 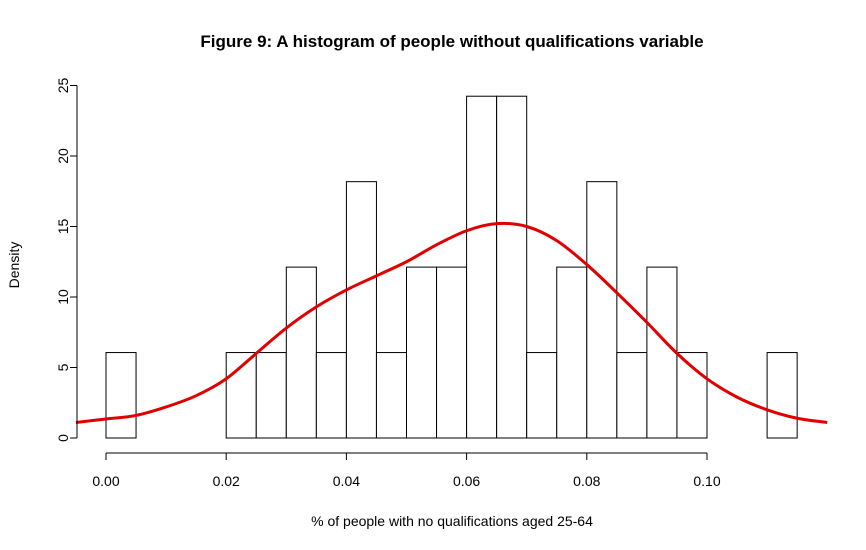 What do you see at coordinates (14, 265) in the screenshot?
I see `y-axis-label: Density` at bounding box center [14, 265].